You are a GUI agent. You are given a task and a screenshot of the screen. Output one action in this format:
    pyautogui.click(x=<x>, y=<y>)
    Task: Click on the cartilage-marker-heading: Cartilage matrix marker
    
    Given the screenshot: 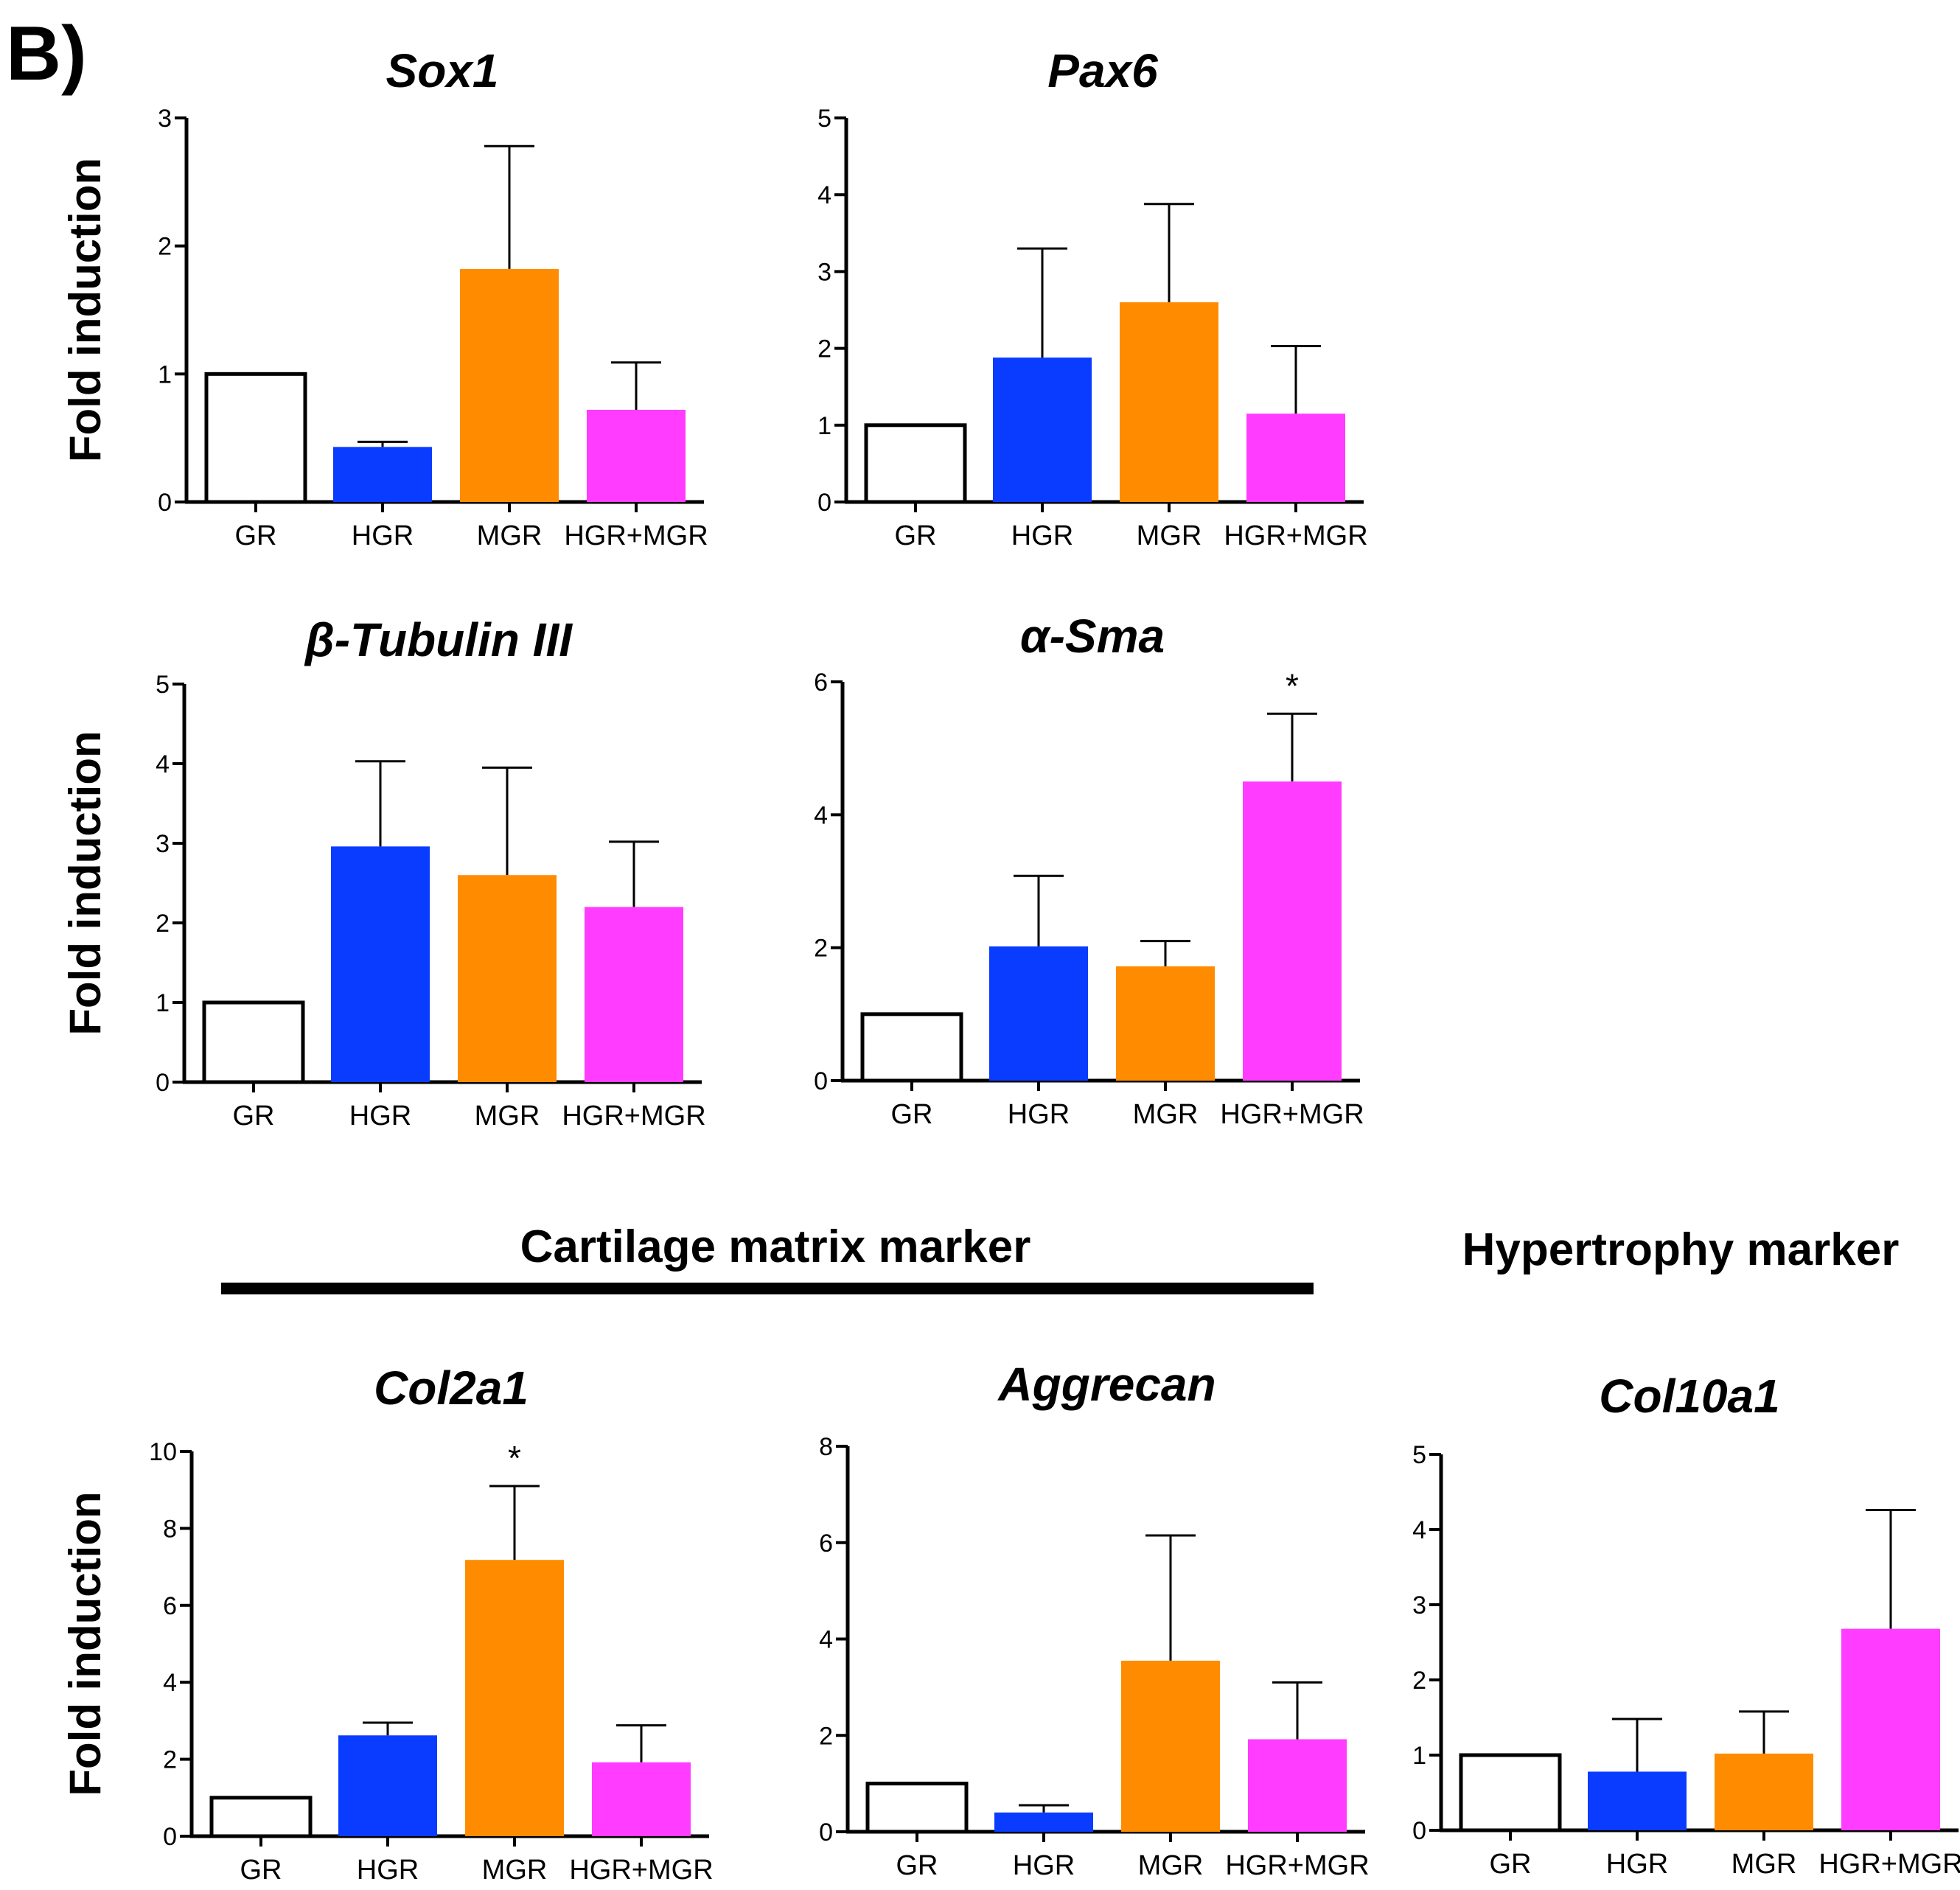 What is the action you would take?
    pyautogui.click(x=775, y=1246)
    